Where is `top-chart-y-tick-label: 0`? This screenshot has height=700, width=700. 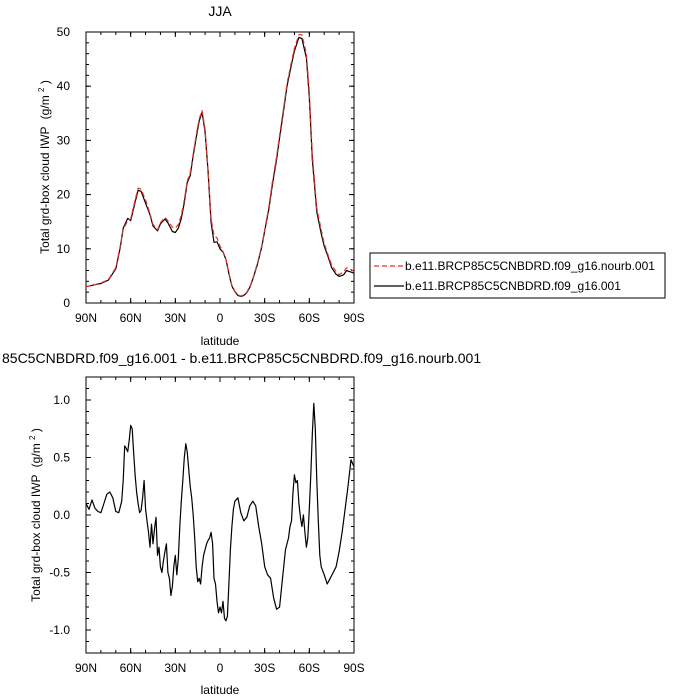
top-chart-y-tick-label: 0 is located at coordinates (66, 303).